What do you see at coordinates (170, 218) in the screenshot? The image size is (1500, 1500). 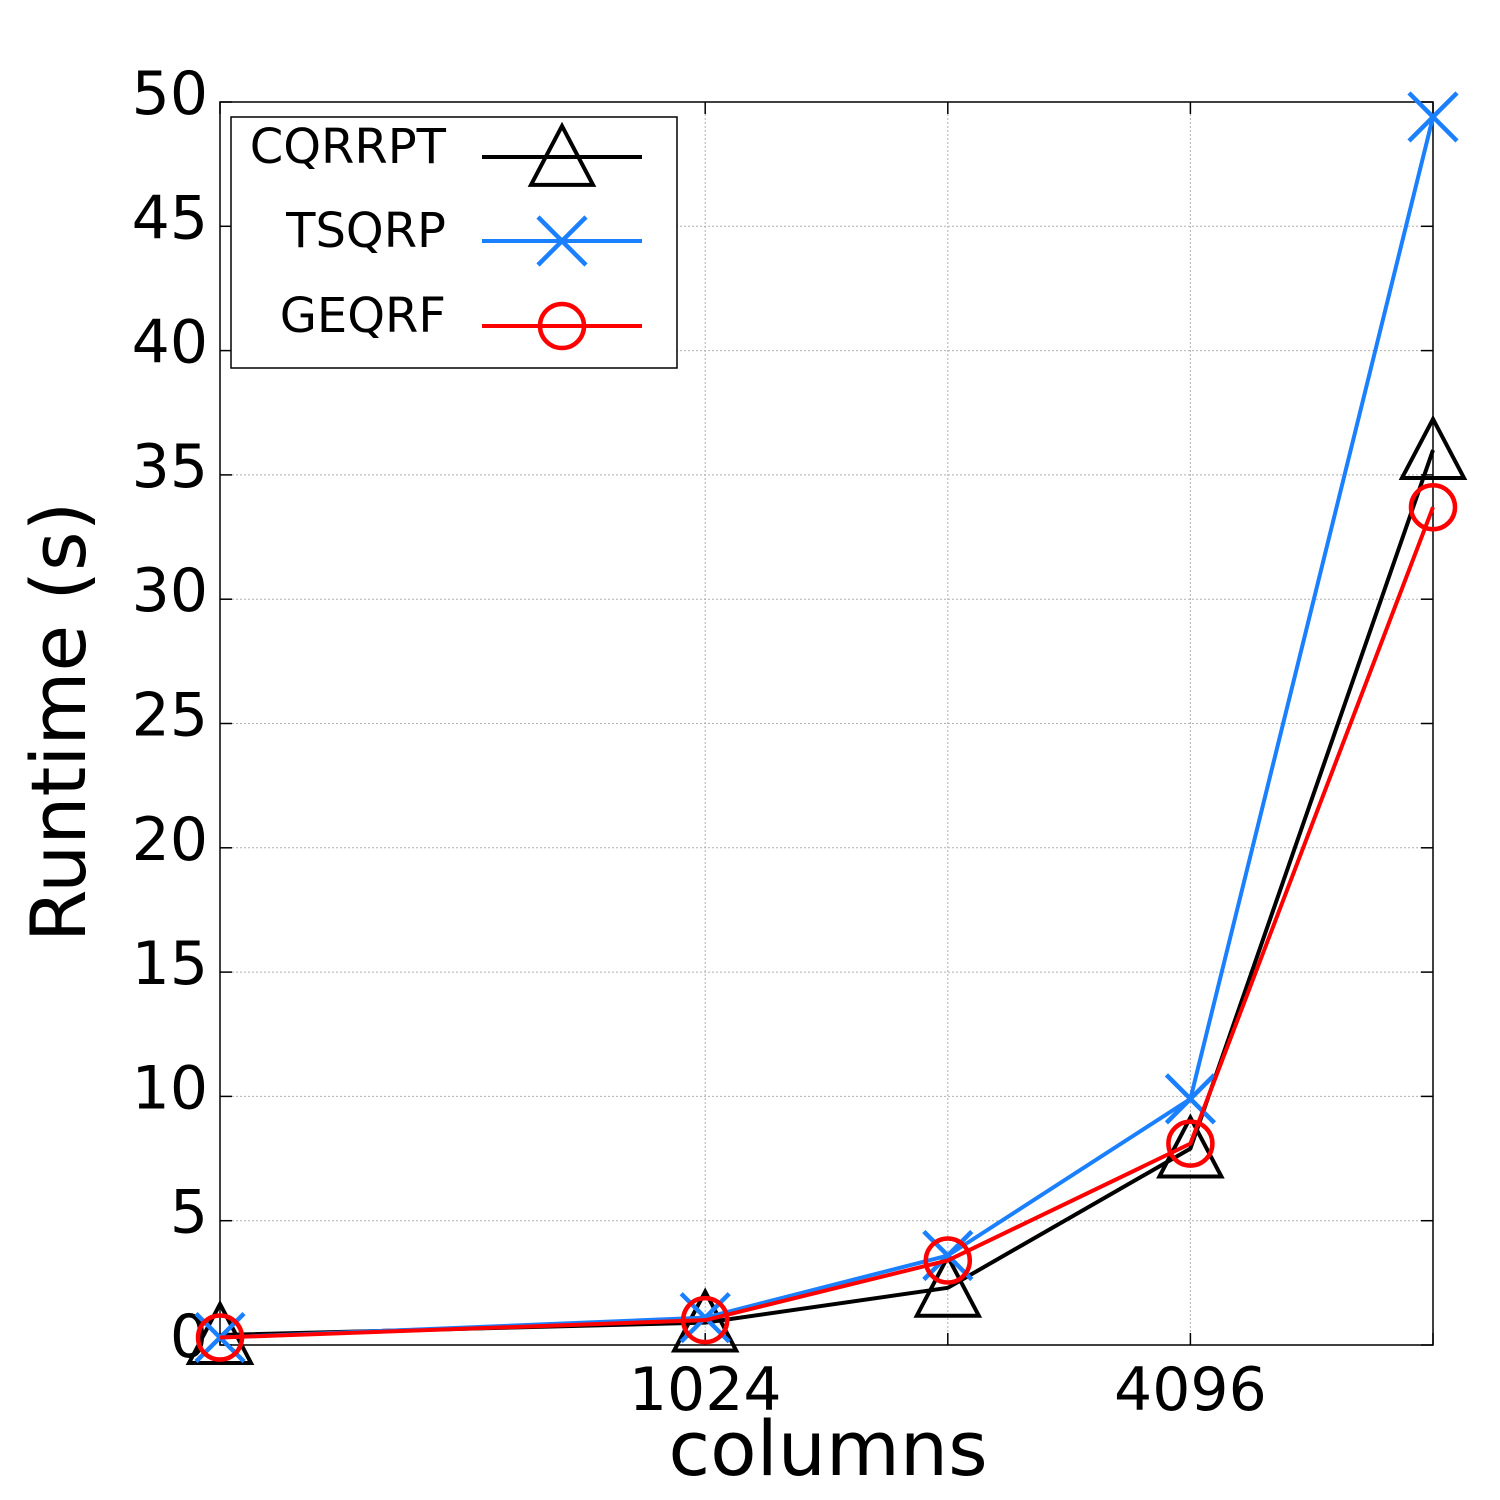 I see `y-tick-label: 45` at bounding box center [170, 218].